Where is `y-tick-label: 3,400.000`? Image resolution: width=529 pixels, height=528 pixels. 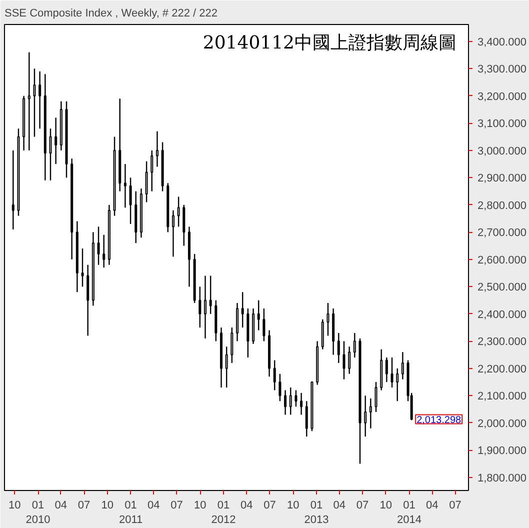
y-tick-label: 3,400.000 is located at coordinates (502, 42).